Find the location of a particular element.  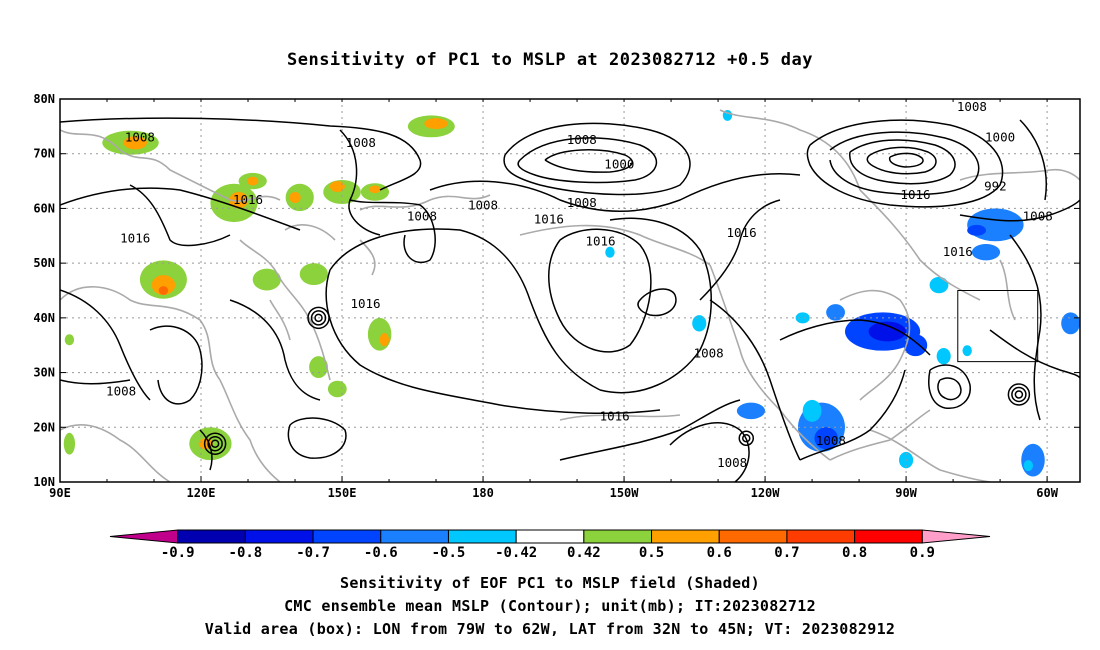

colorbar-label: 0.8 is located at coordinates (854, 553).